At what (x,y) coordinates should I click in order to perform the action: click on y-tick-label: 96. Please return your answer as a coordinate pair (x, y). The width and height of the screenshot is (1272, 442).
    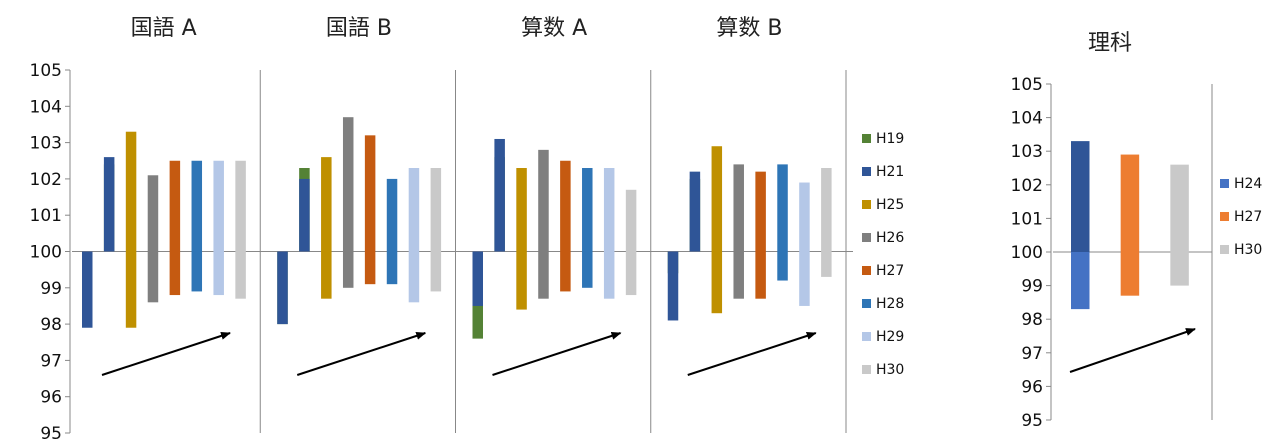
    Looking at the image, I should click on (1032, 387).